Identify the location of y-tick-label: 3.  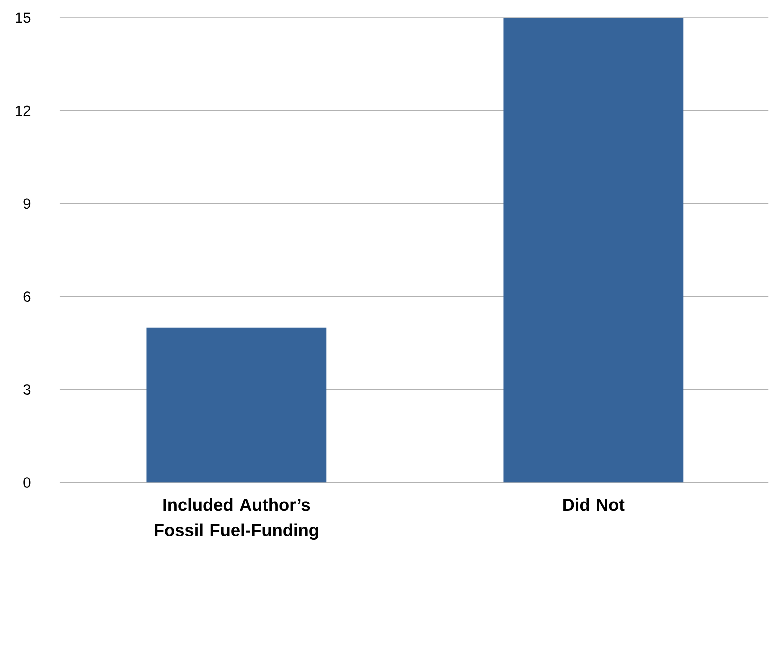
(27, 390).